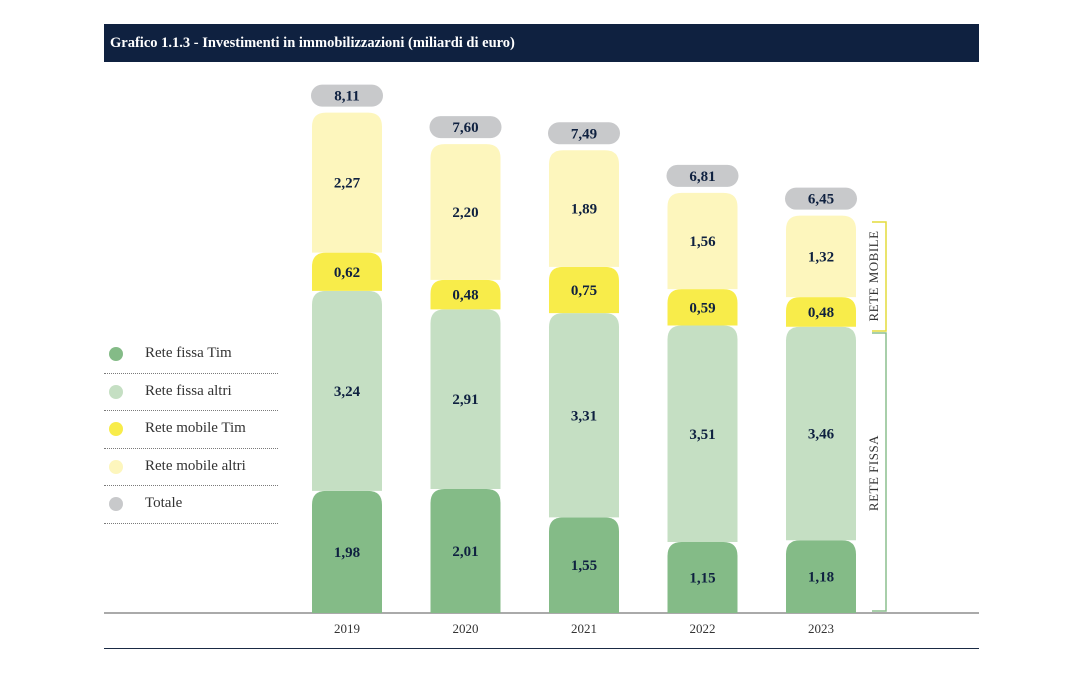  I want to click on bar-segment-rete-fissa-altri-2020, so click(465, 399).